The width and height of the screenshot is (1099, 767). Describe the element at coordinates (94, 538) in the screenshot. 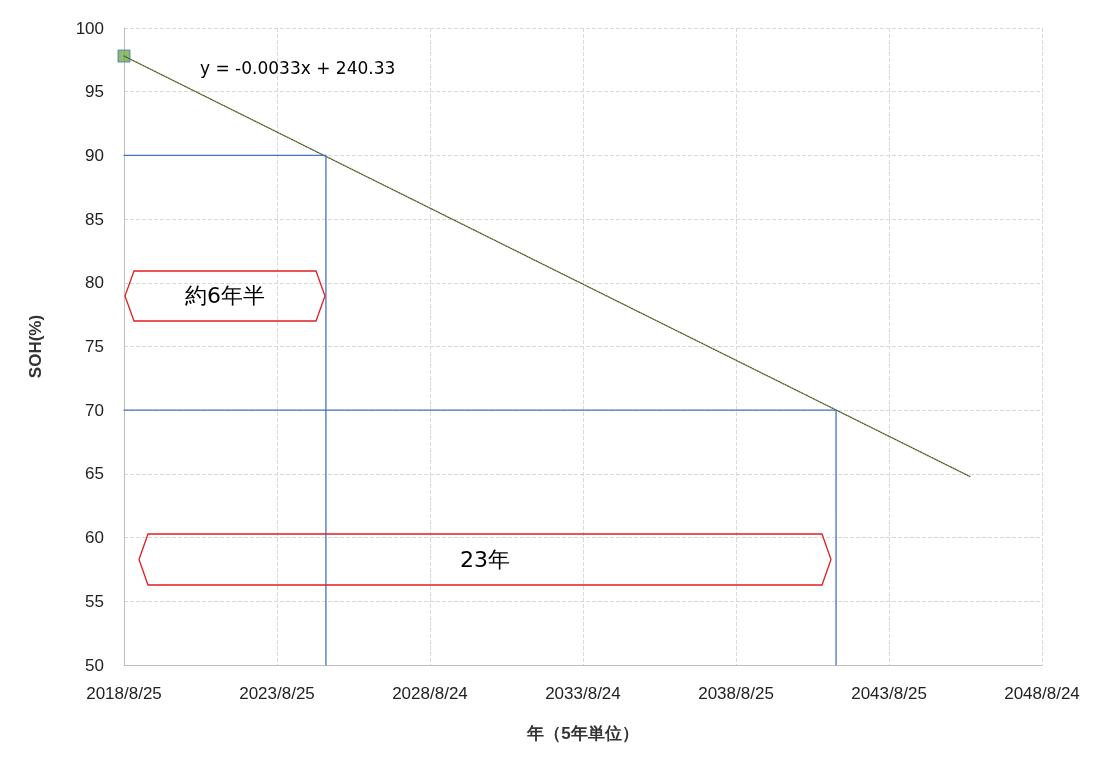

I see `y-tick-label: 60` at that location.